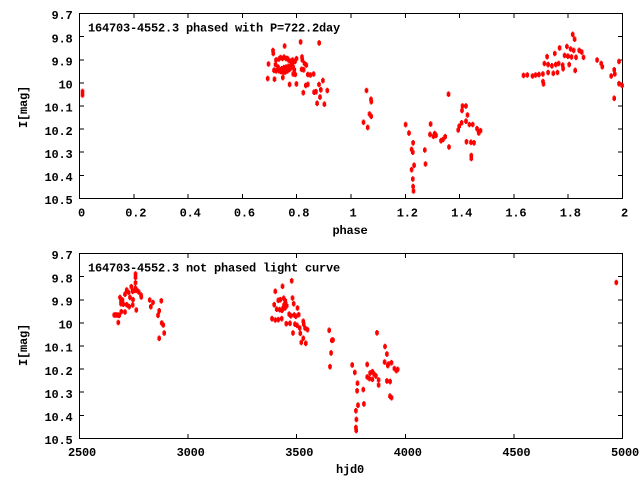 This screenshot has height=480, width=640. I want to click on svg-text: 1.8, so click(570, 214).